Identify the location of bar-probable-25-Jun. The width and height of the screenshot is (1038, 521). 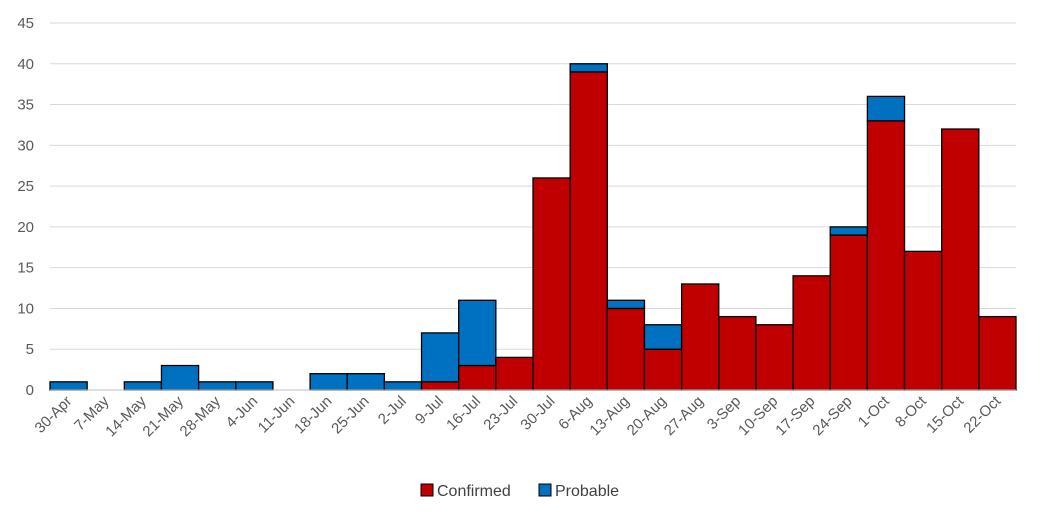
(366, 382).